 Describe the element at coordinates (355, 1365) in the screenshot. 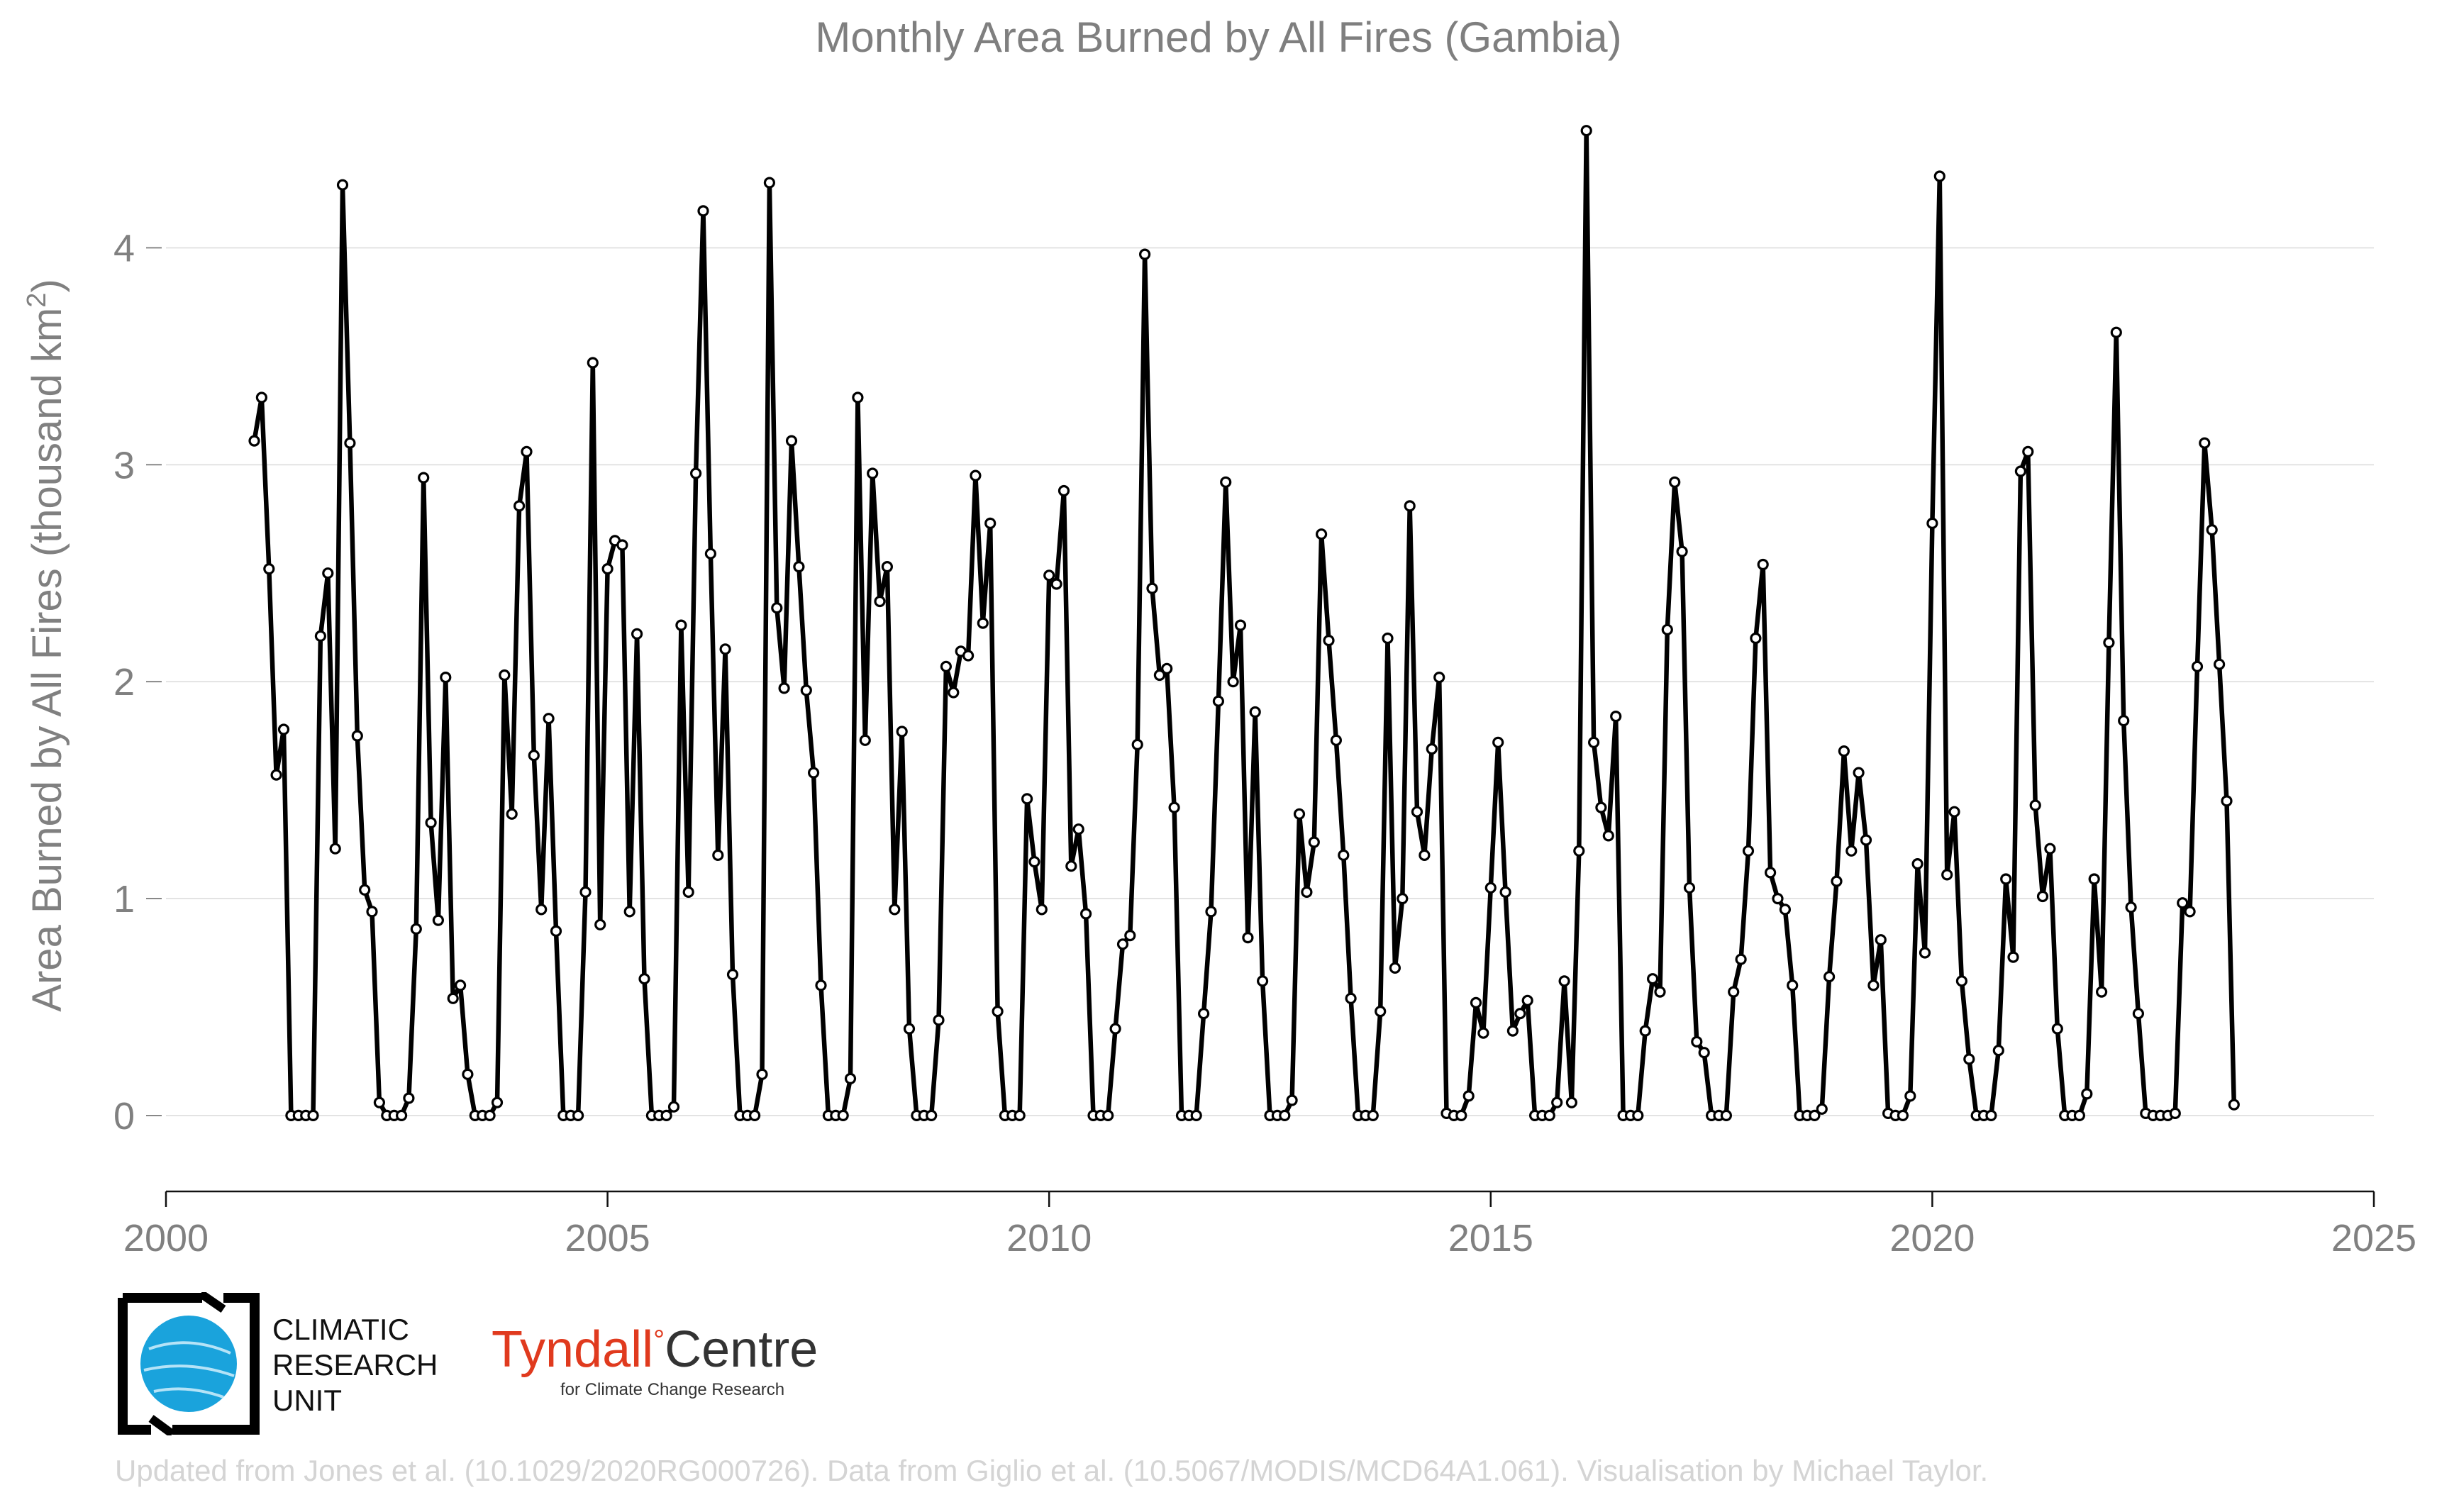

I see `cru-line-2: RESEARCH` at that location.